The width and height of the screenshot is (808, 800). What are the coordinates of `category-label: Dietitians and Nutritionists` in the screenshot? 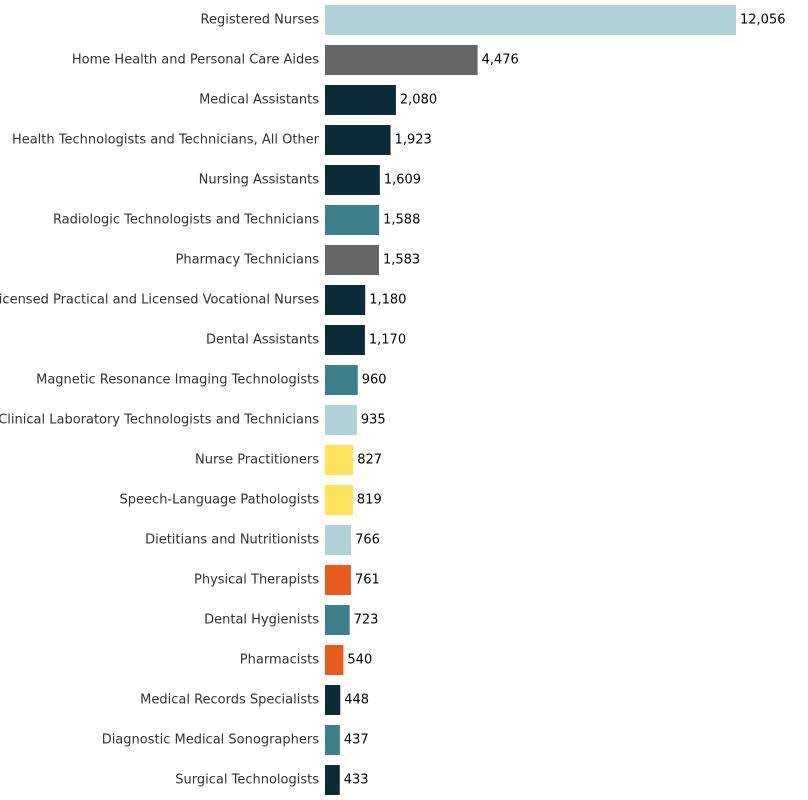 It's located at (232, 540).